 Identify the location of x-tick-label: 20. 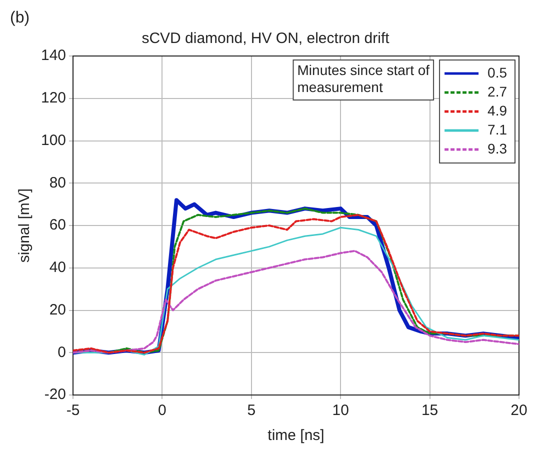
(519, 411).